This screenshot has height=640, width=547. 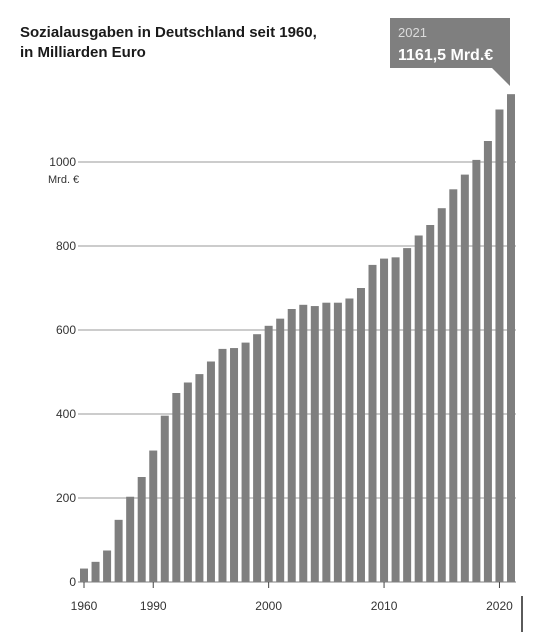 I want to click on bar-2002, so click(x=291, y=445).